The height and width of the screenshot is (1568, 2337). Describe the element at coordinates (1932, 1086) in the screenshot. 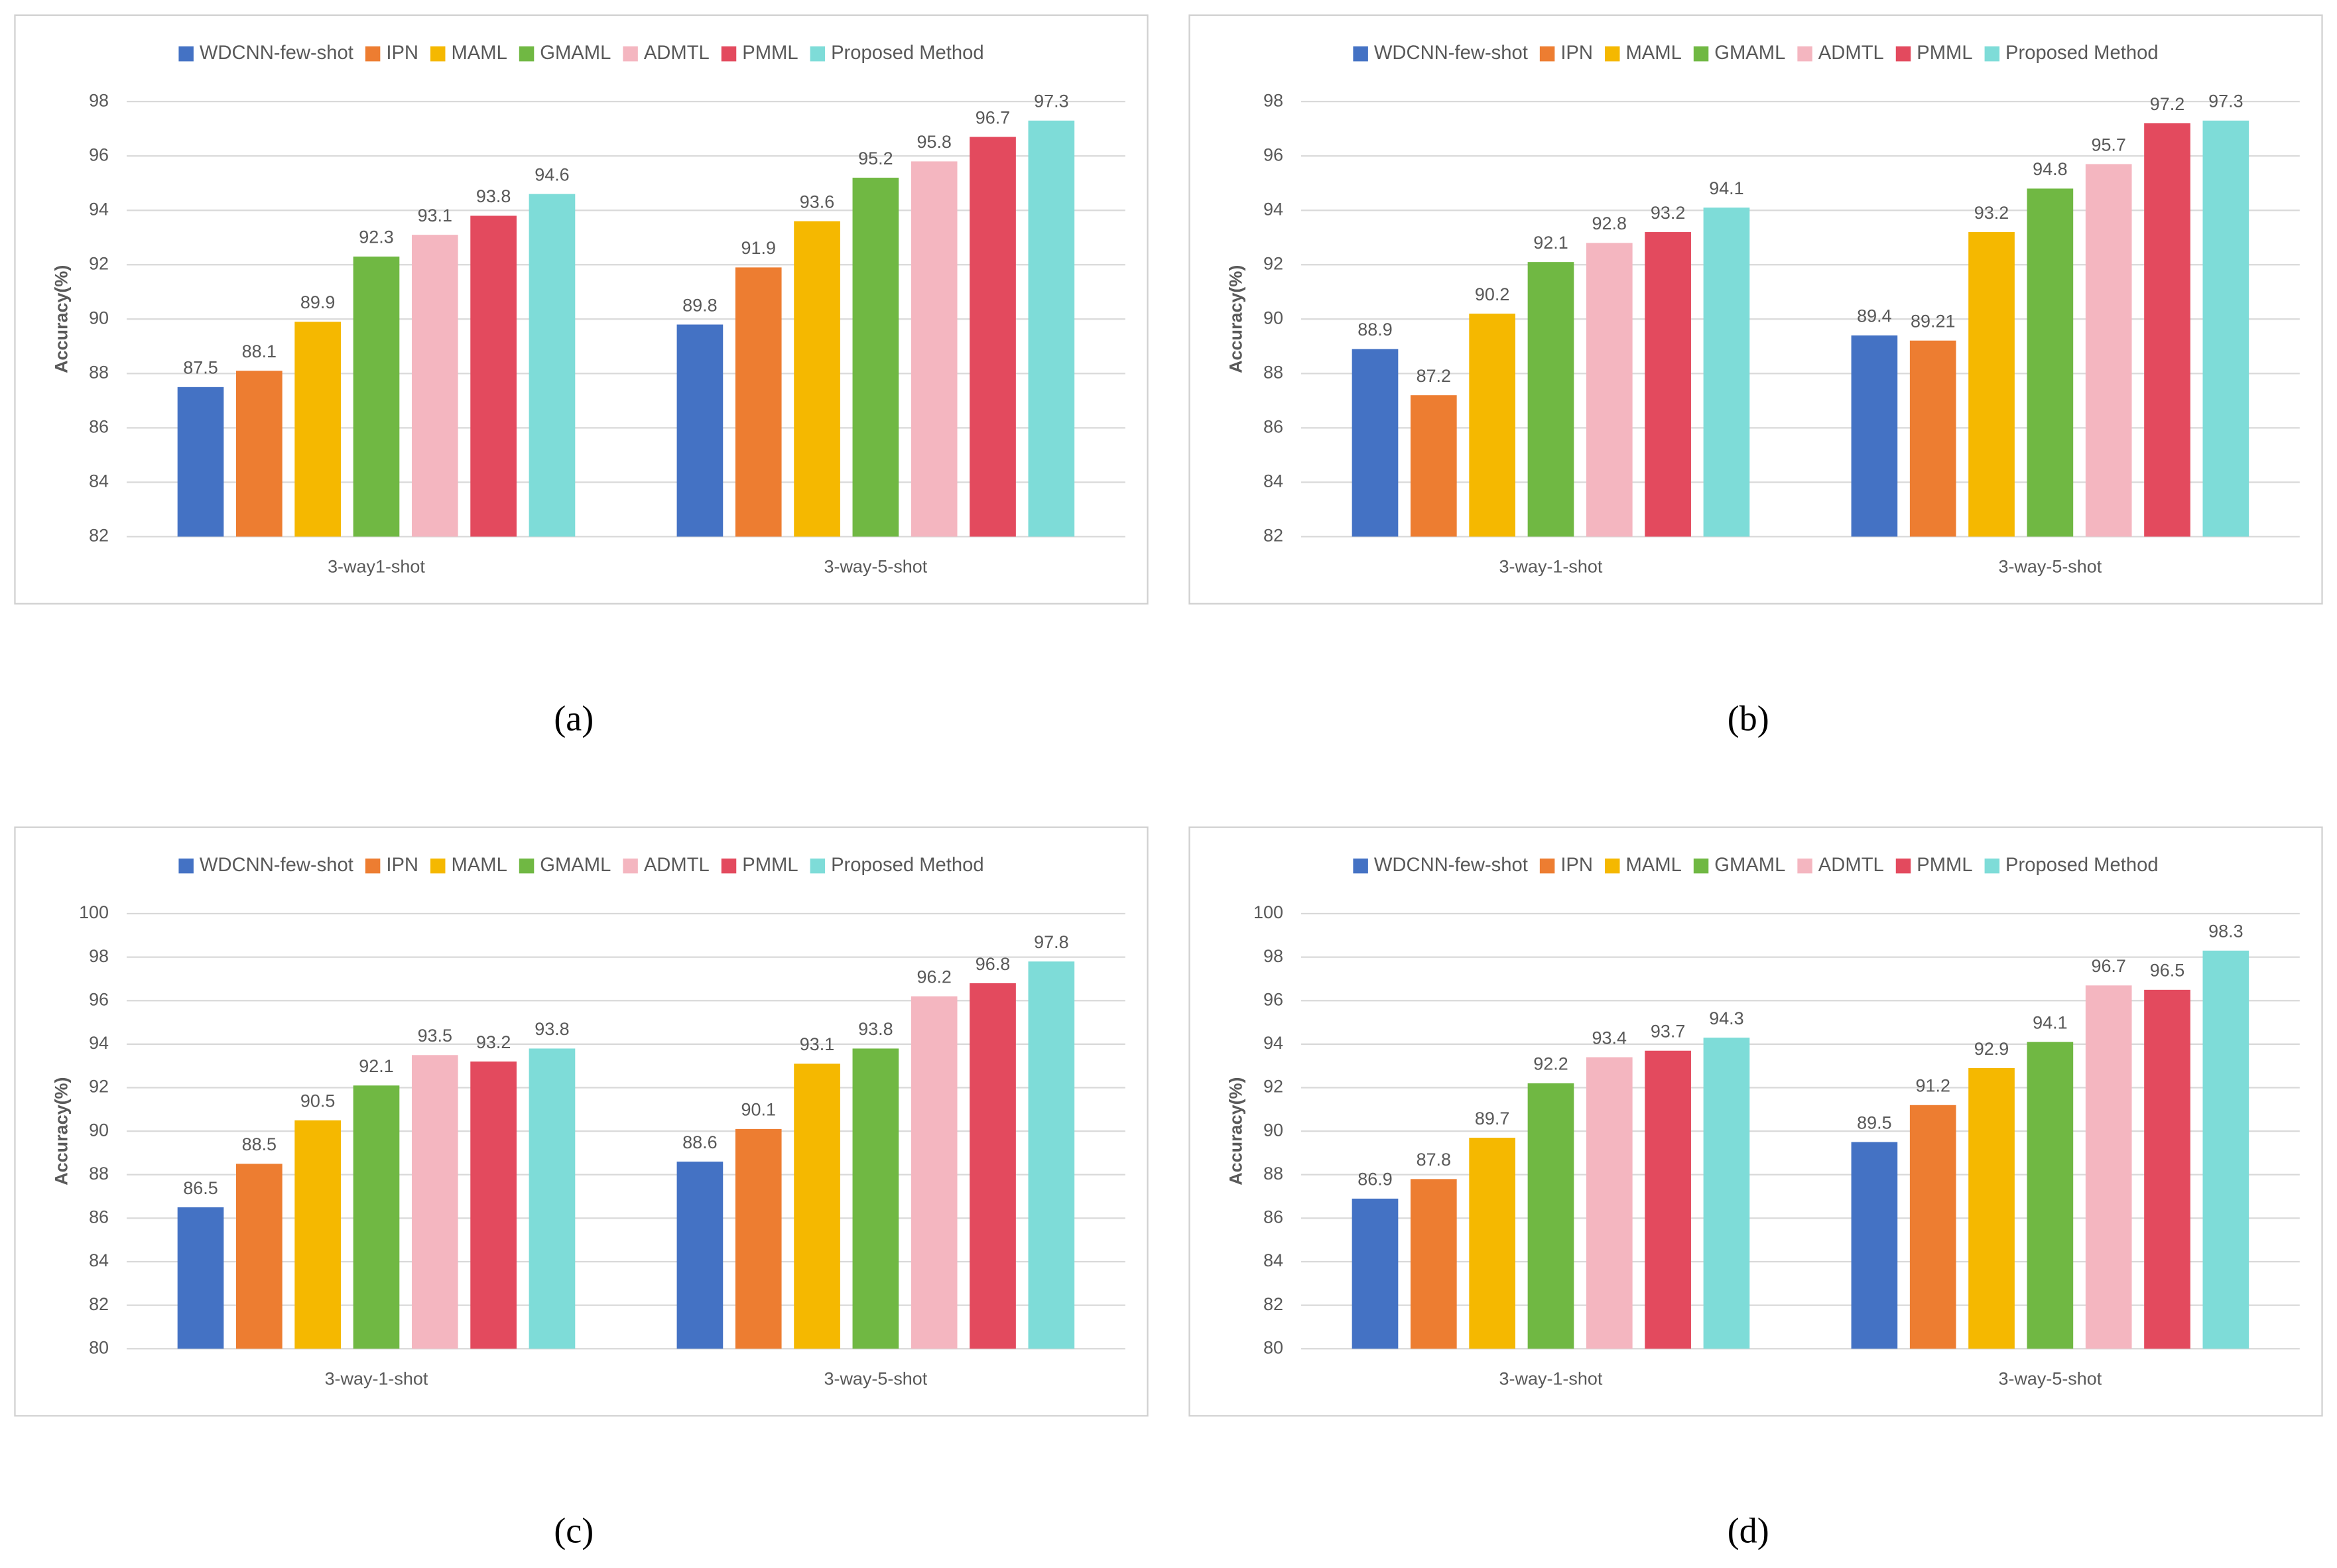

I see `data-label: 91.2` at that location.